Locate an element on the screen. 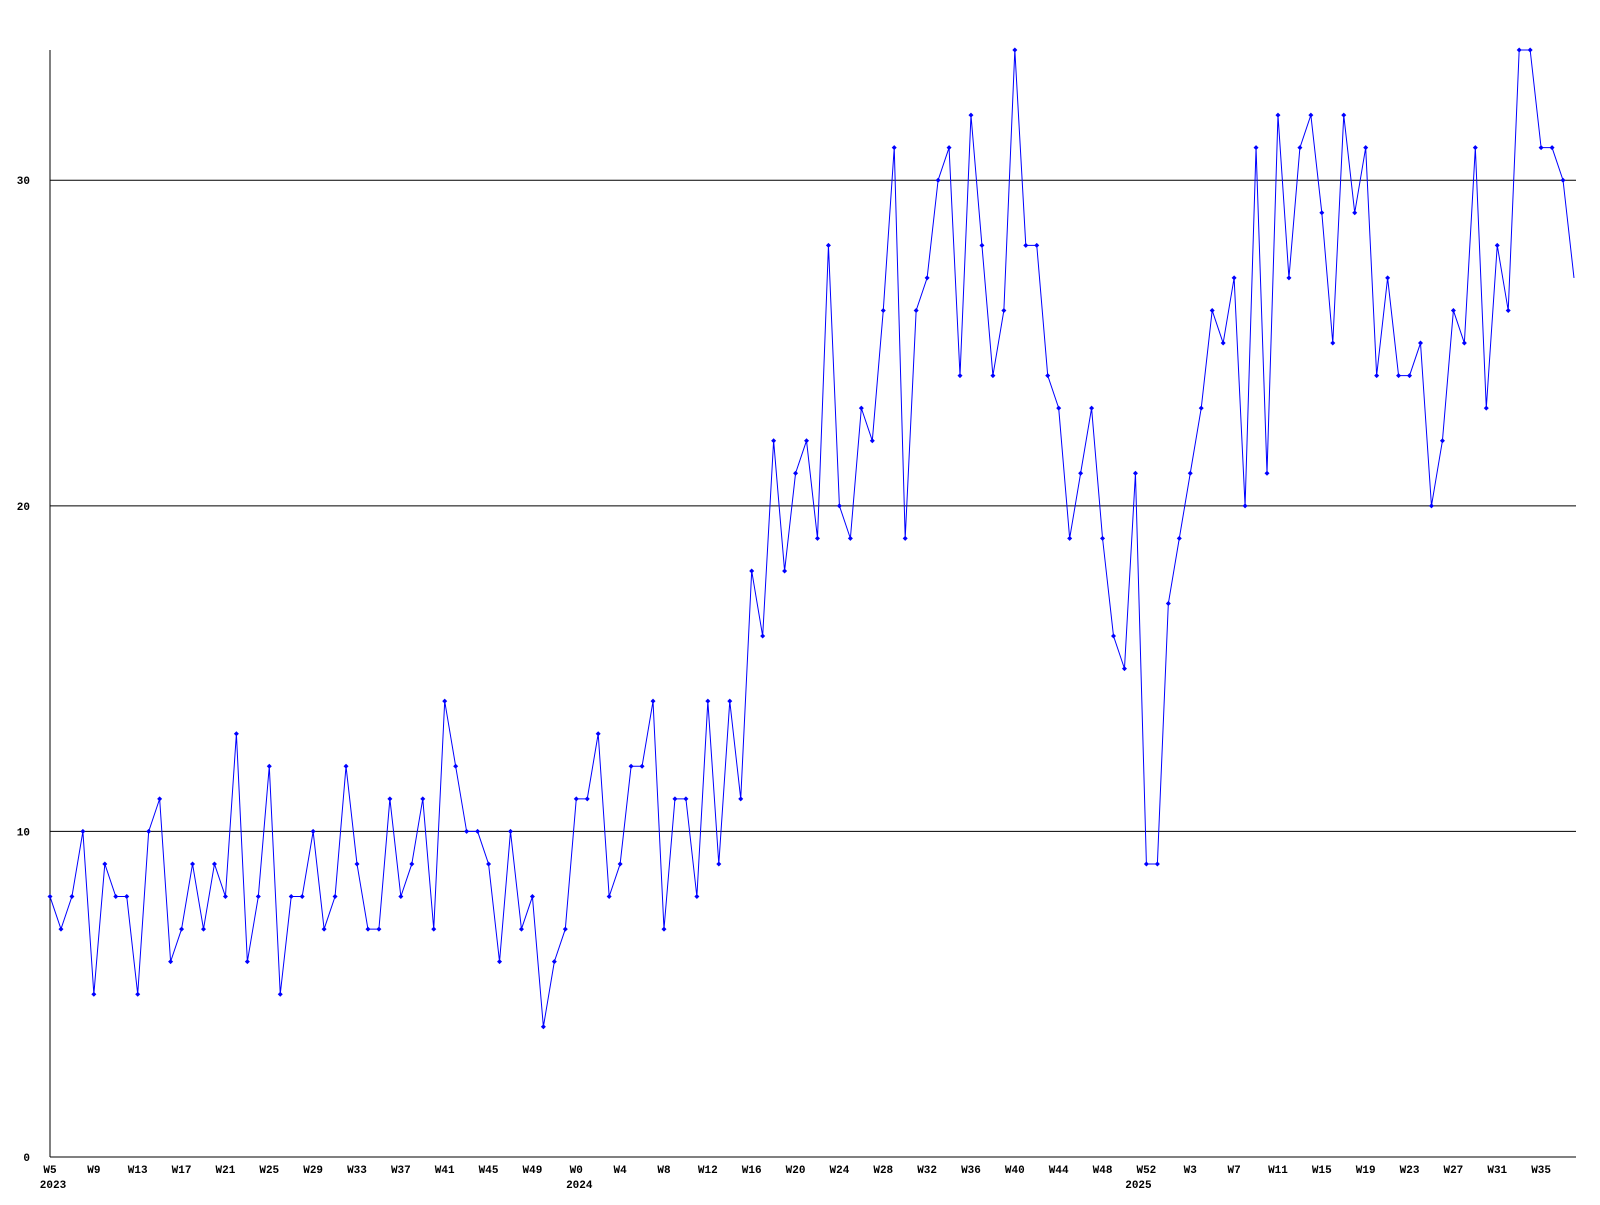 The height and width of the screenshot is (1205, 1600). x-year-label: 2025 is located at coordinates (1138, 1186).